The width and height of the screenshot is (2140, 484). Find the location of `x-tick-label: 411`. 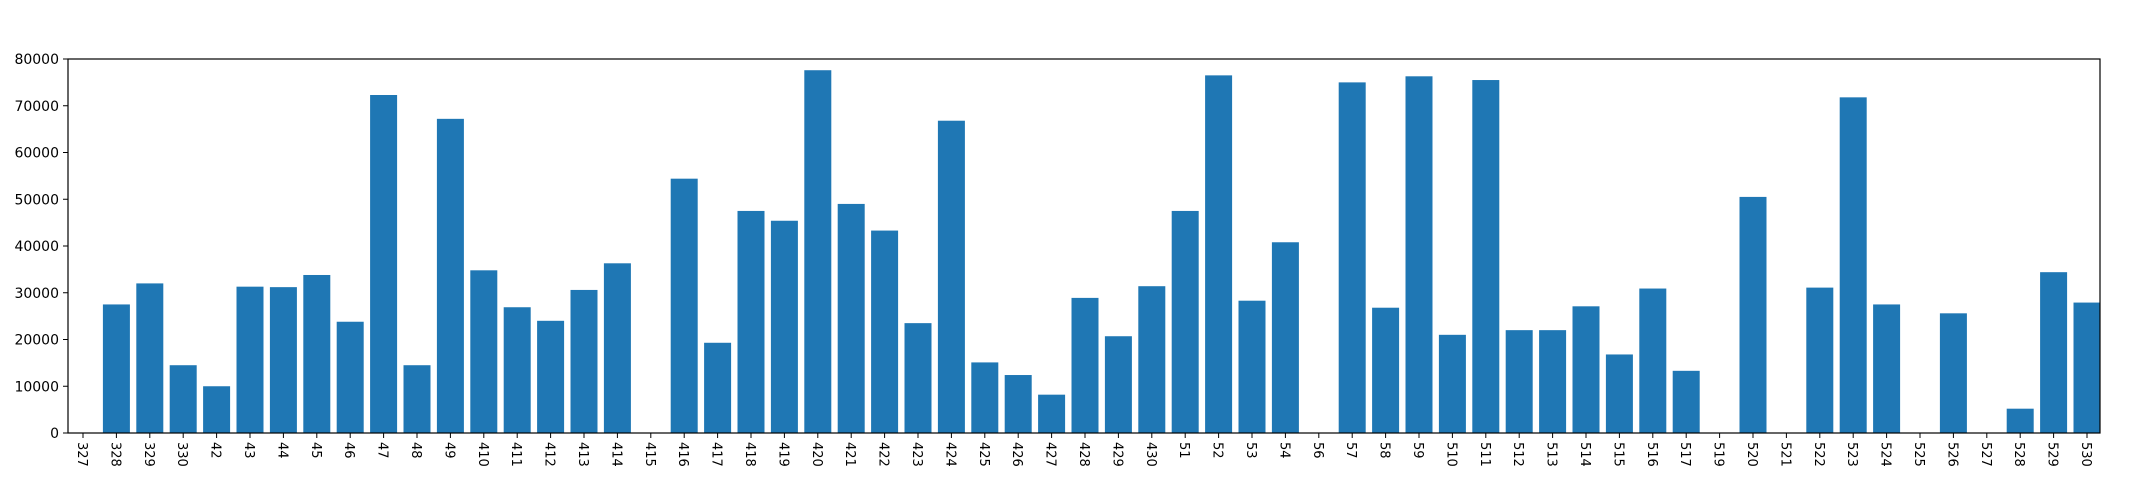

x-tick-label: 411 is located at coordinates (515, 454).